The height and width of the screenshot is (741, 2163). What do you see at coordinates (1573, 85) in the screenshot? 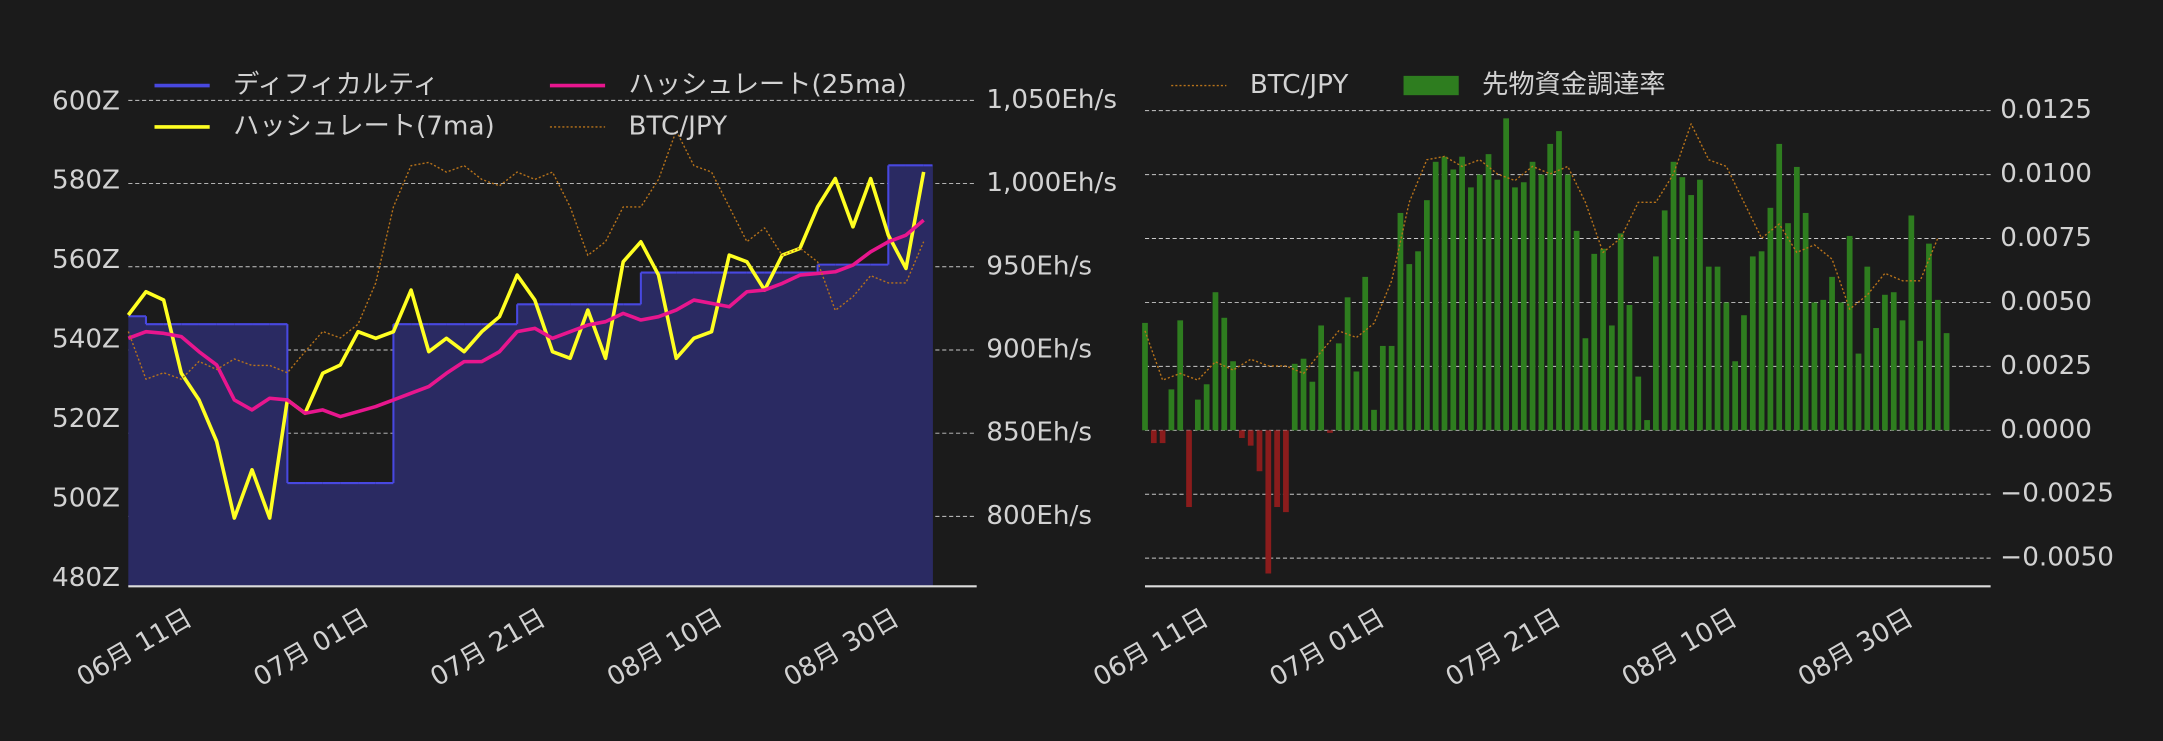
I see `legend-label: 先物資金調達率` at bounding box center [1573, 85].